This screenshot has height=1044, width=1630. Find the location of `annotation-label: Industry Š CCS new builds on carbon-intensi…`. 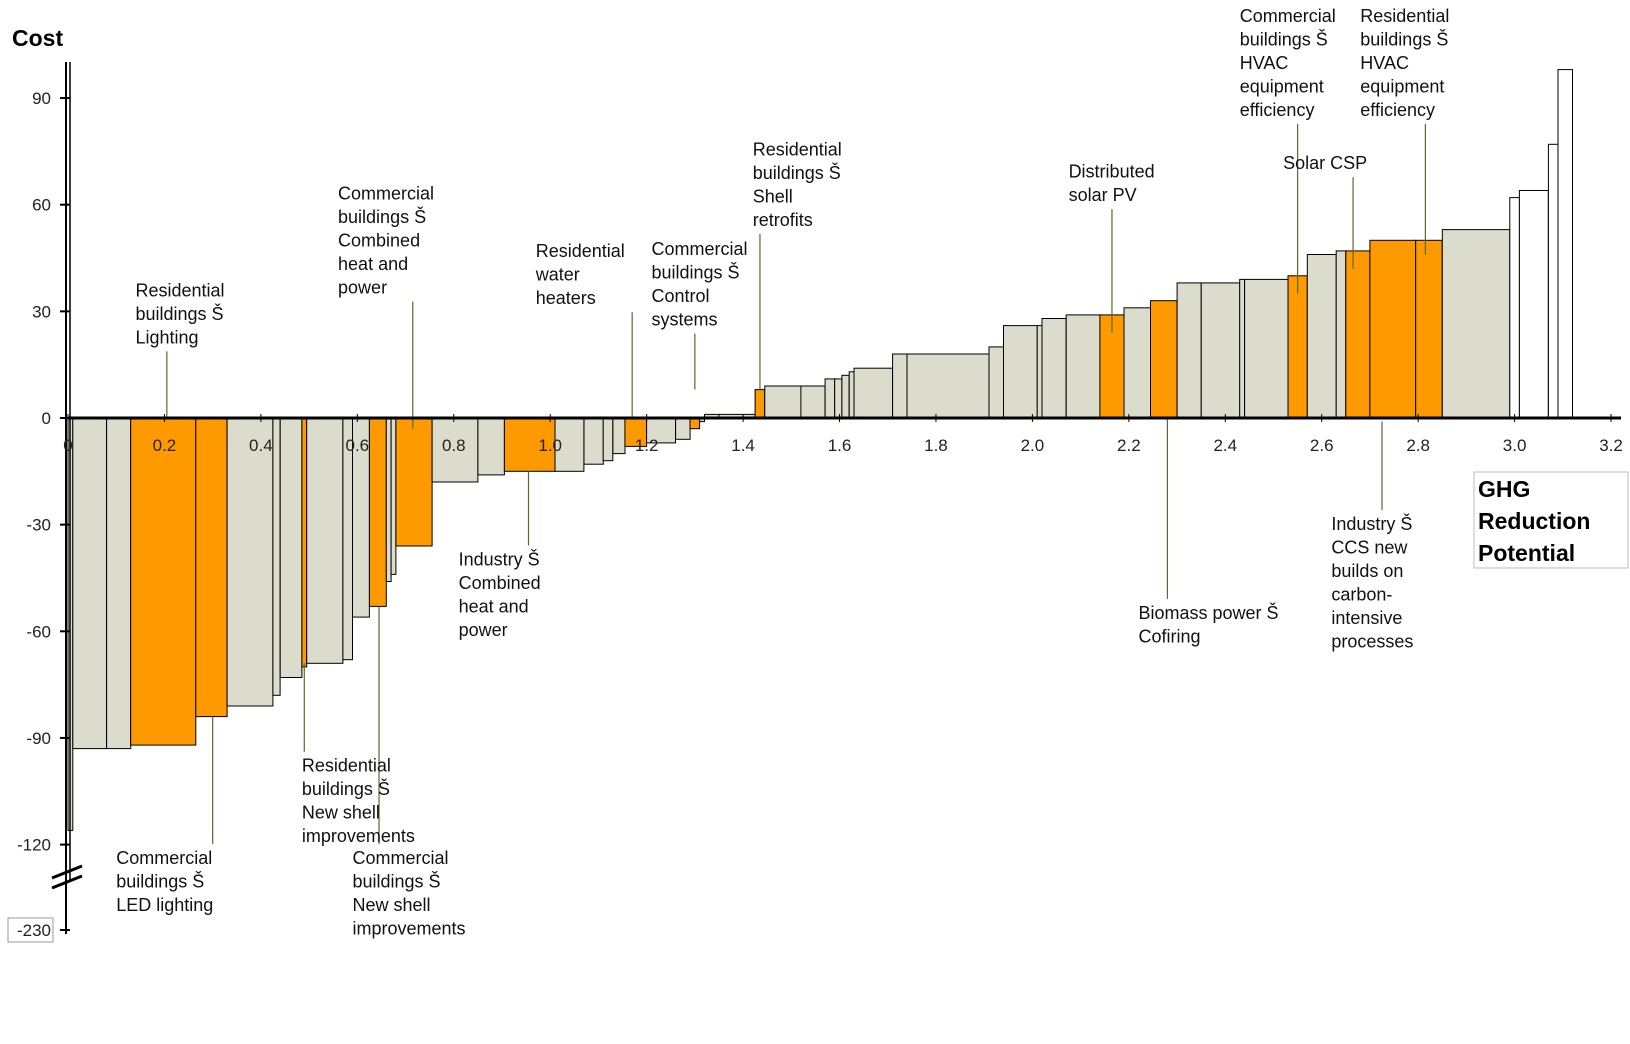

annotation-label: Industry Š CCS new builds on carbon-intensi… is located at coordinates (1372, 582).